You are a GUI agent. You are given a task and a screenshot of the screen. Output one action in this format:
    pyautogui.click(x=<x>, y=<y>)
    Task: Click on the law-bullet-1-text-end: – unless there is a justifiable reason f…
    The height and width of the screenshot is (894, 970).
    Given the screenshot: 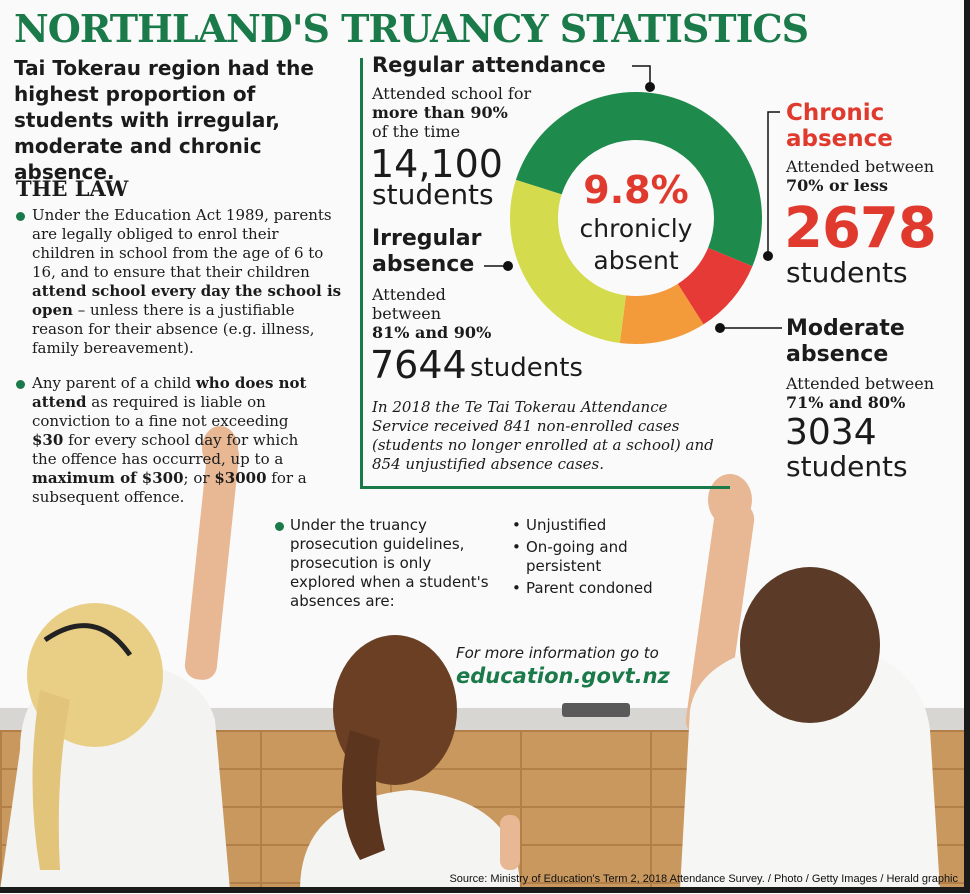 What is the action you would take?
    pyautogui.click(x=173, y=329)
    